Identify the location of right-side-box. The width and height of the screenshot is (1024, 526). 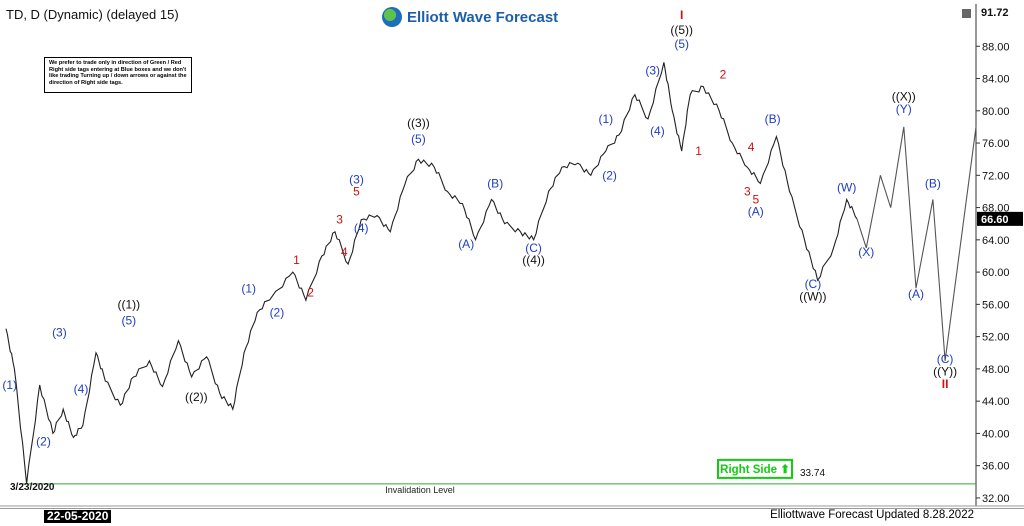
(755, 468).